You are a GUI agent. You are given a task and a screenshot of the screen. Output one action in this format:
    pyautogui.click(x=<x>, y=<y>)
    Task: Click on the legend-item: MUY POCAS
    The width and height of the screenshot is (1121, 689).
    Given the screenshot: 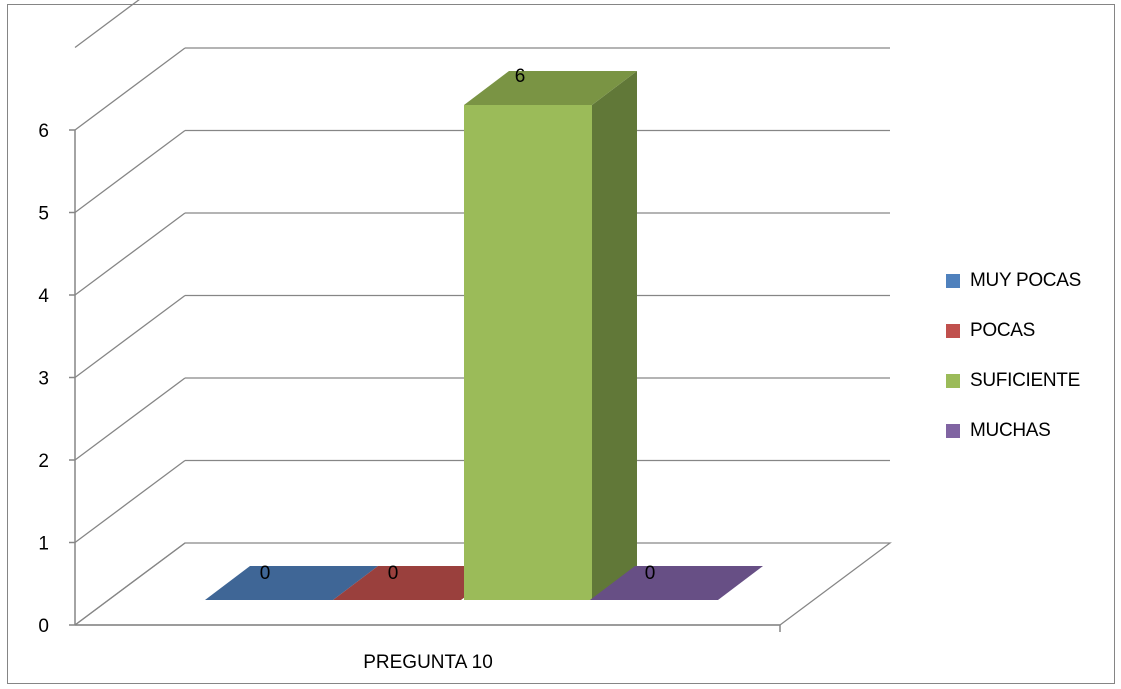 What is the action you would take?
    pyautogui.click(x=1013, y=280)
    